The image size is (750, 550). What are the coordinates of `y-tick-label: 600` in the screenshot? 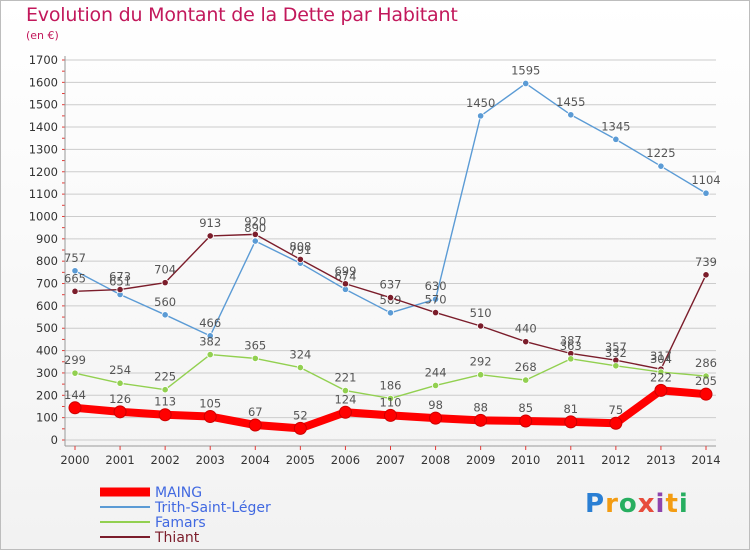 It's located at (47, 306).